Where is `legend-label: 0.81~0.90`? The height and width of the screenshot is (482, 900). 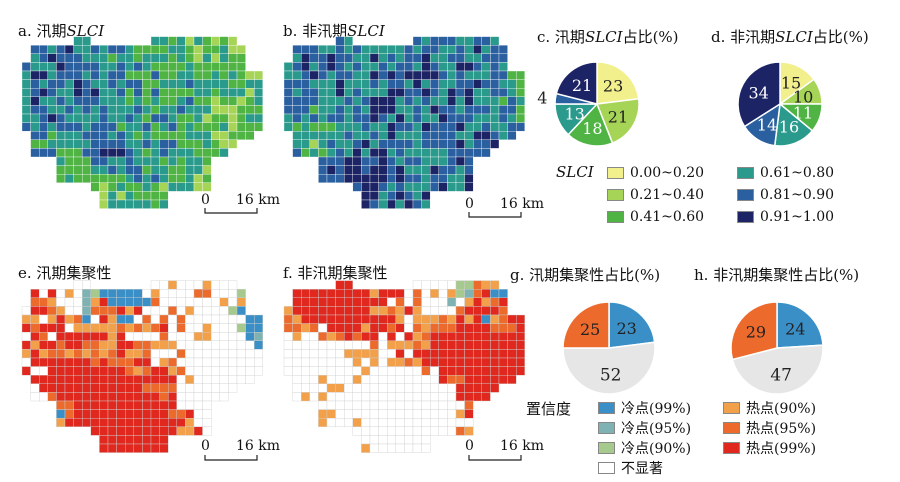 legend-label: 0.81~0.90 is located at coordinates (797, 195).